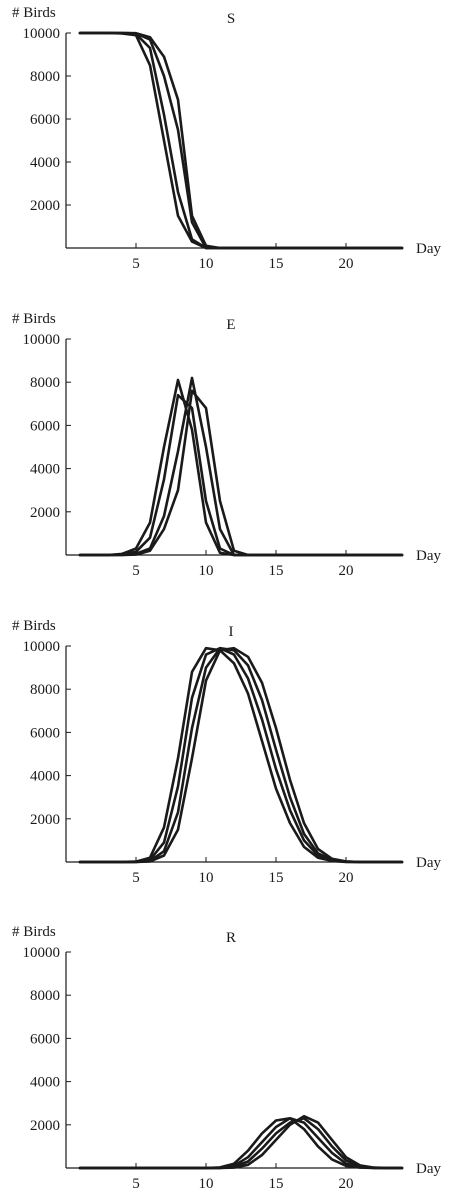 The width and height of the screenshot is (452, 1195). Describe the element at coordinates (231, 938) in the screenshot. I see `panel-title: R` at that location.